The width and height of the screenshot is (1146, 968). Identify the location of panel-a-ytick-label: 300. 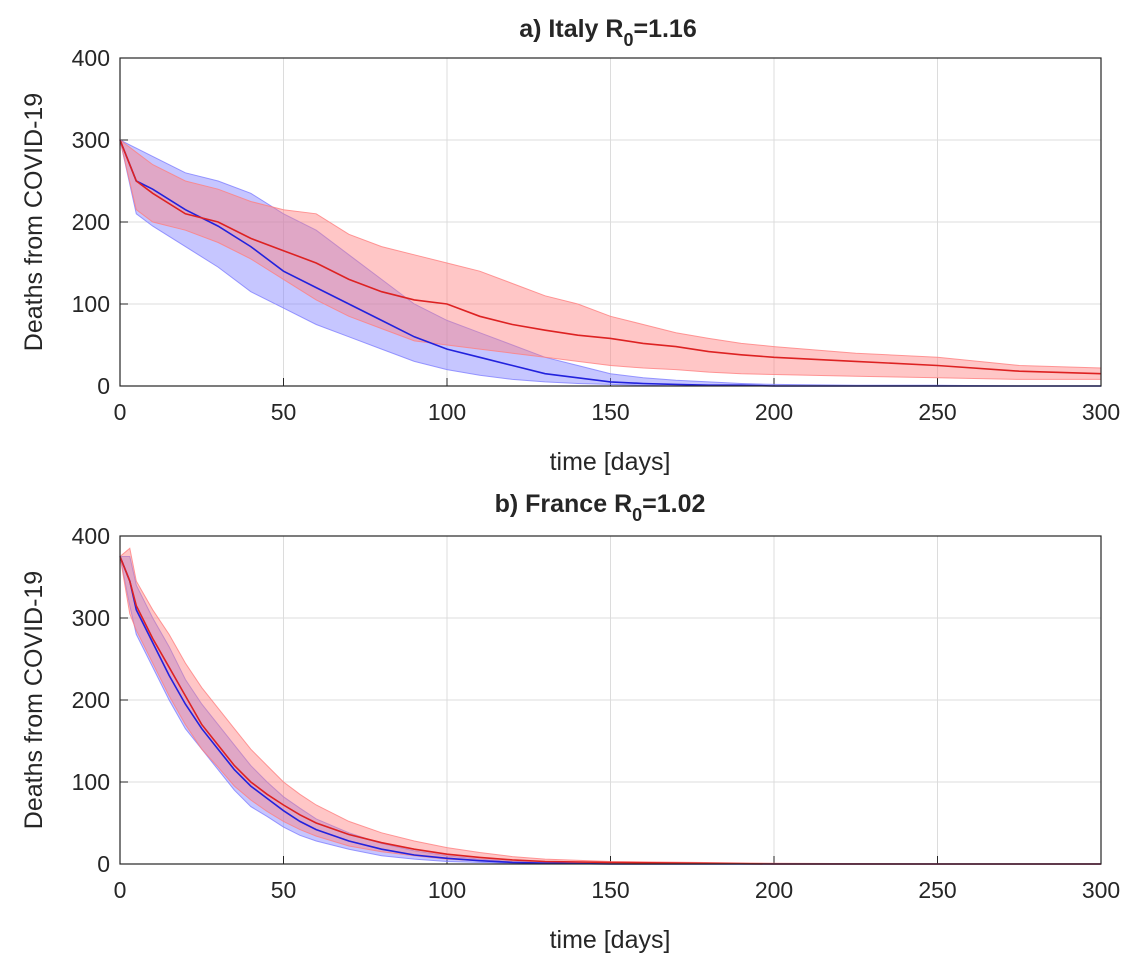
(91, 140).